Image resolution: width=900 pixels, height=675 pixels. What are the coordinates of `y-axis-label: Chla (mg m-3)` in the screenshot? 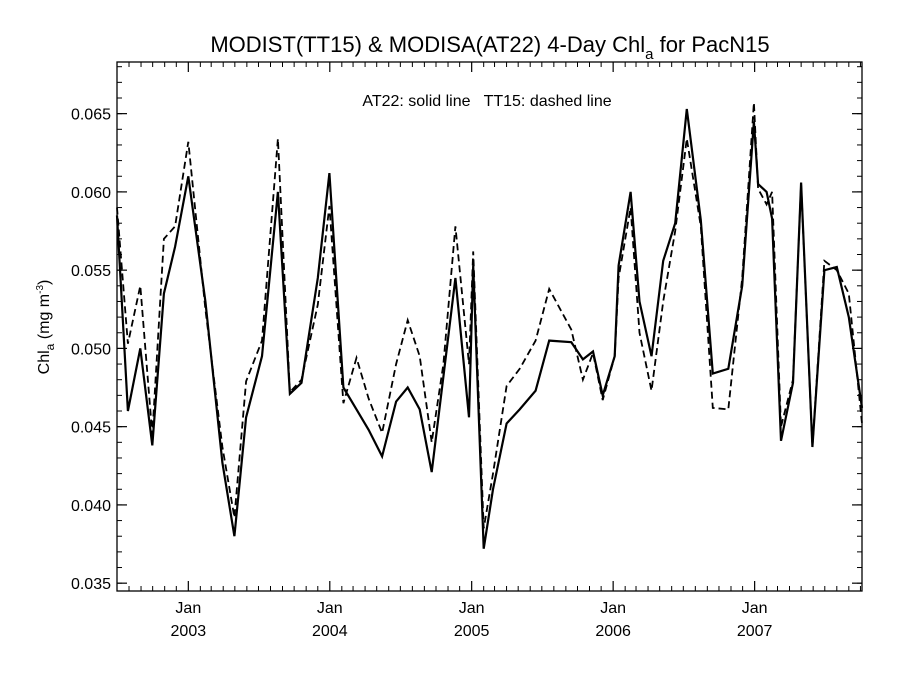 It's located at (46, 327).